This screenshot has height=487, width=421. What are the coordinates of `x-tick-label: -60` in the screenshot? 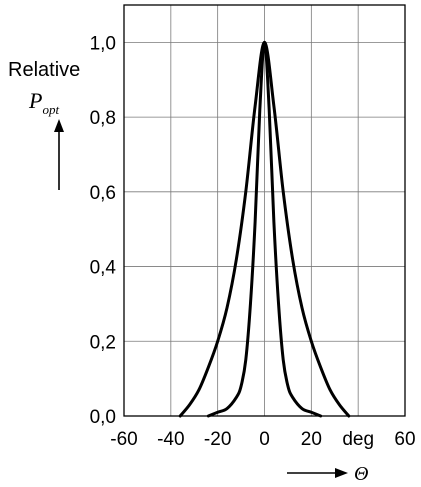 It's located at (123, 439).